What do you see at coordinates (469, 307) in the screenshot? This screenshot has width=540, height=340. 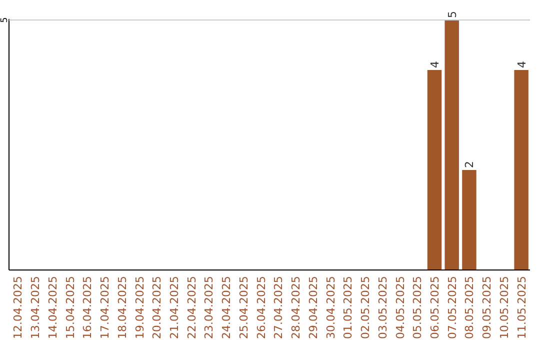 I see `x-tick-label: 08.05.2025` at bounding box center [469, 307].